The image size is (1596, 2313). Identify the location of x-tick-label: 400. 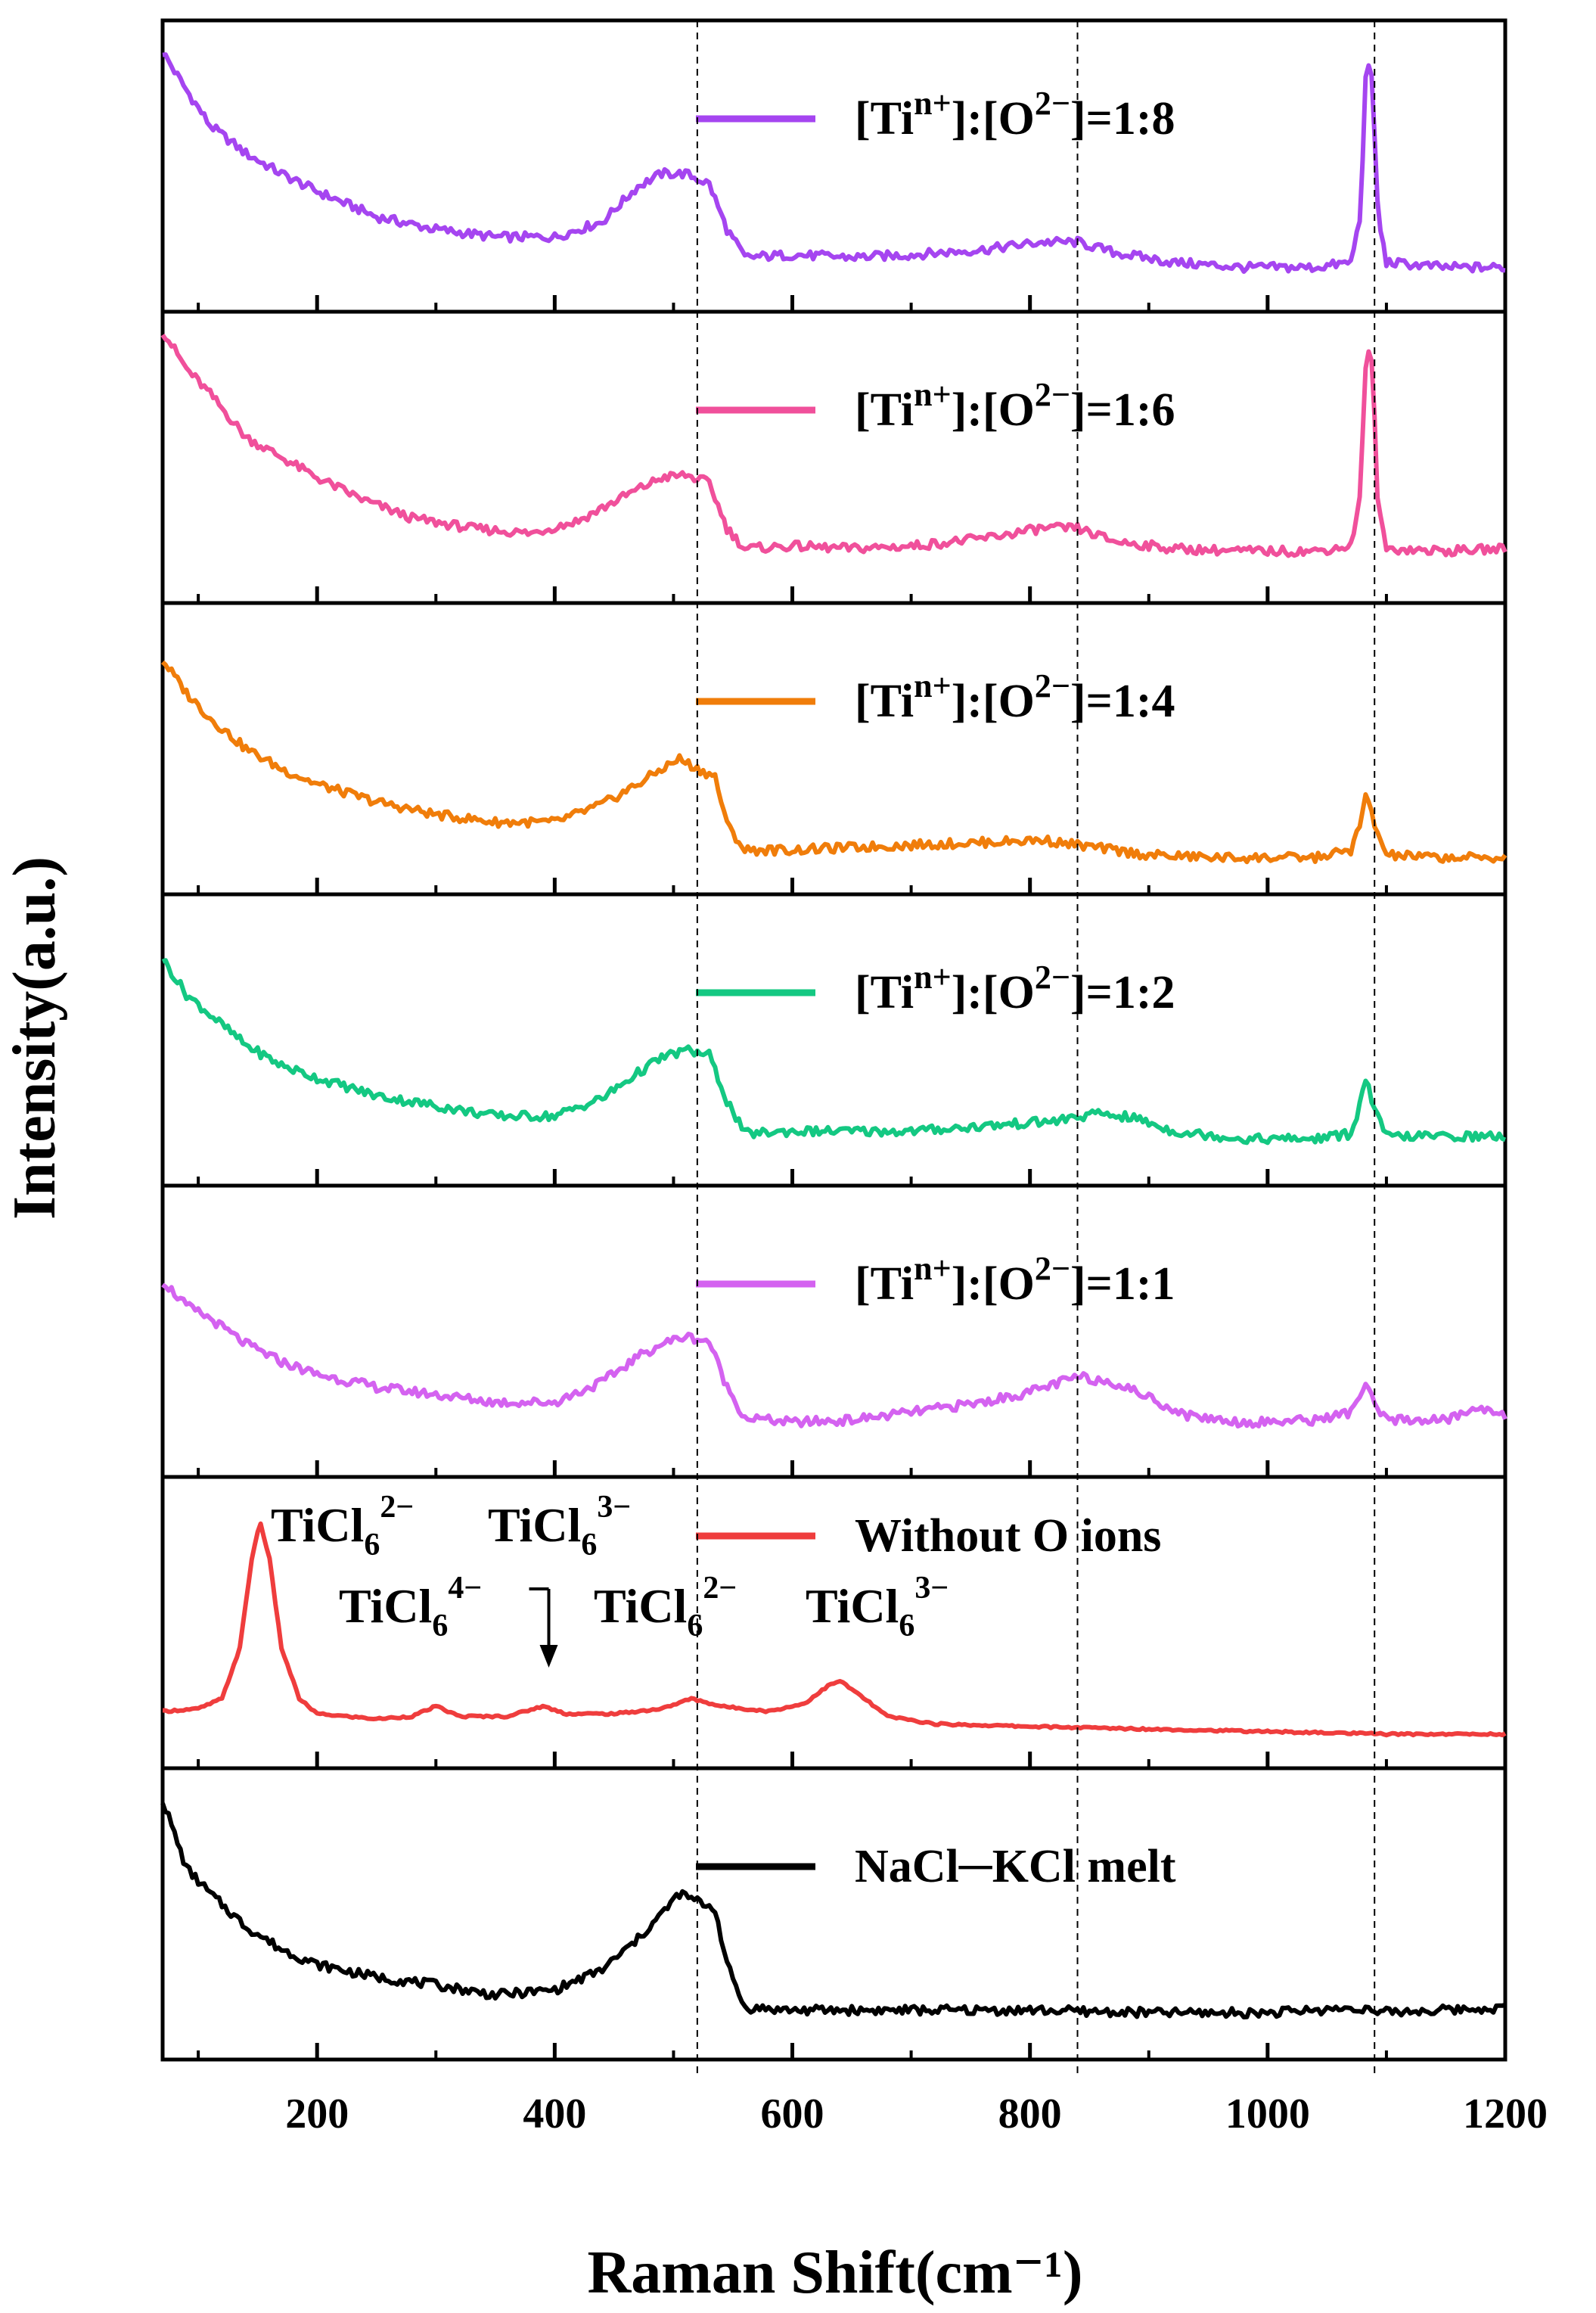
(554, 2114).